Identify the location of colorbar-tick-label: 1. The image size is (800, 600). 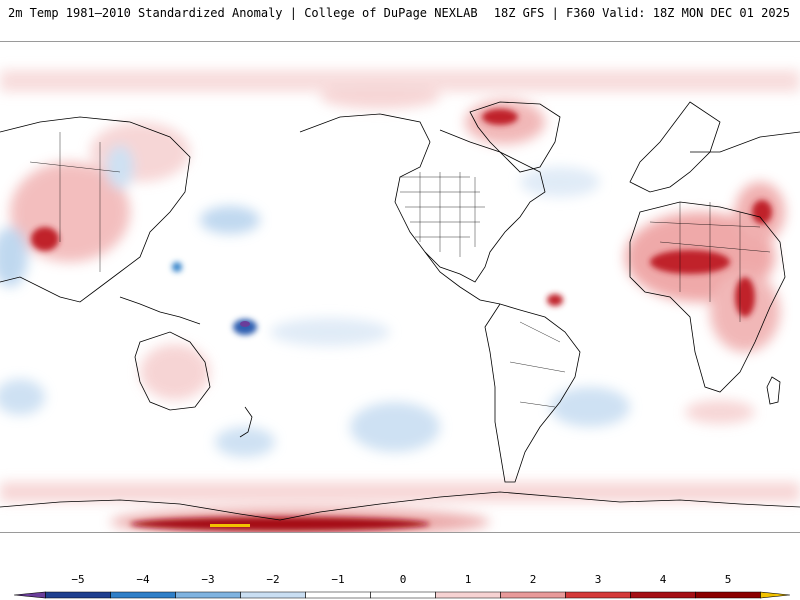
(468, 579).